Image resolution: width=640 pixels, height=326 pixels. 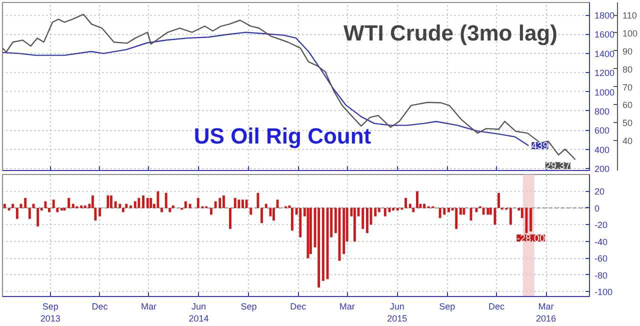 I want to click on y-tick-label: 400, so click(x=602, y=149).